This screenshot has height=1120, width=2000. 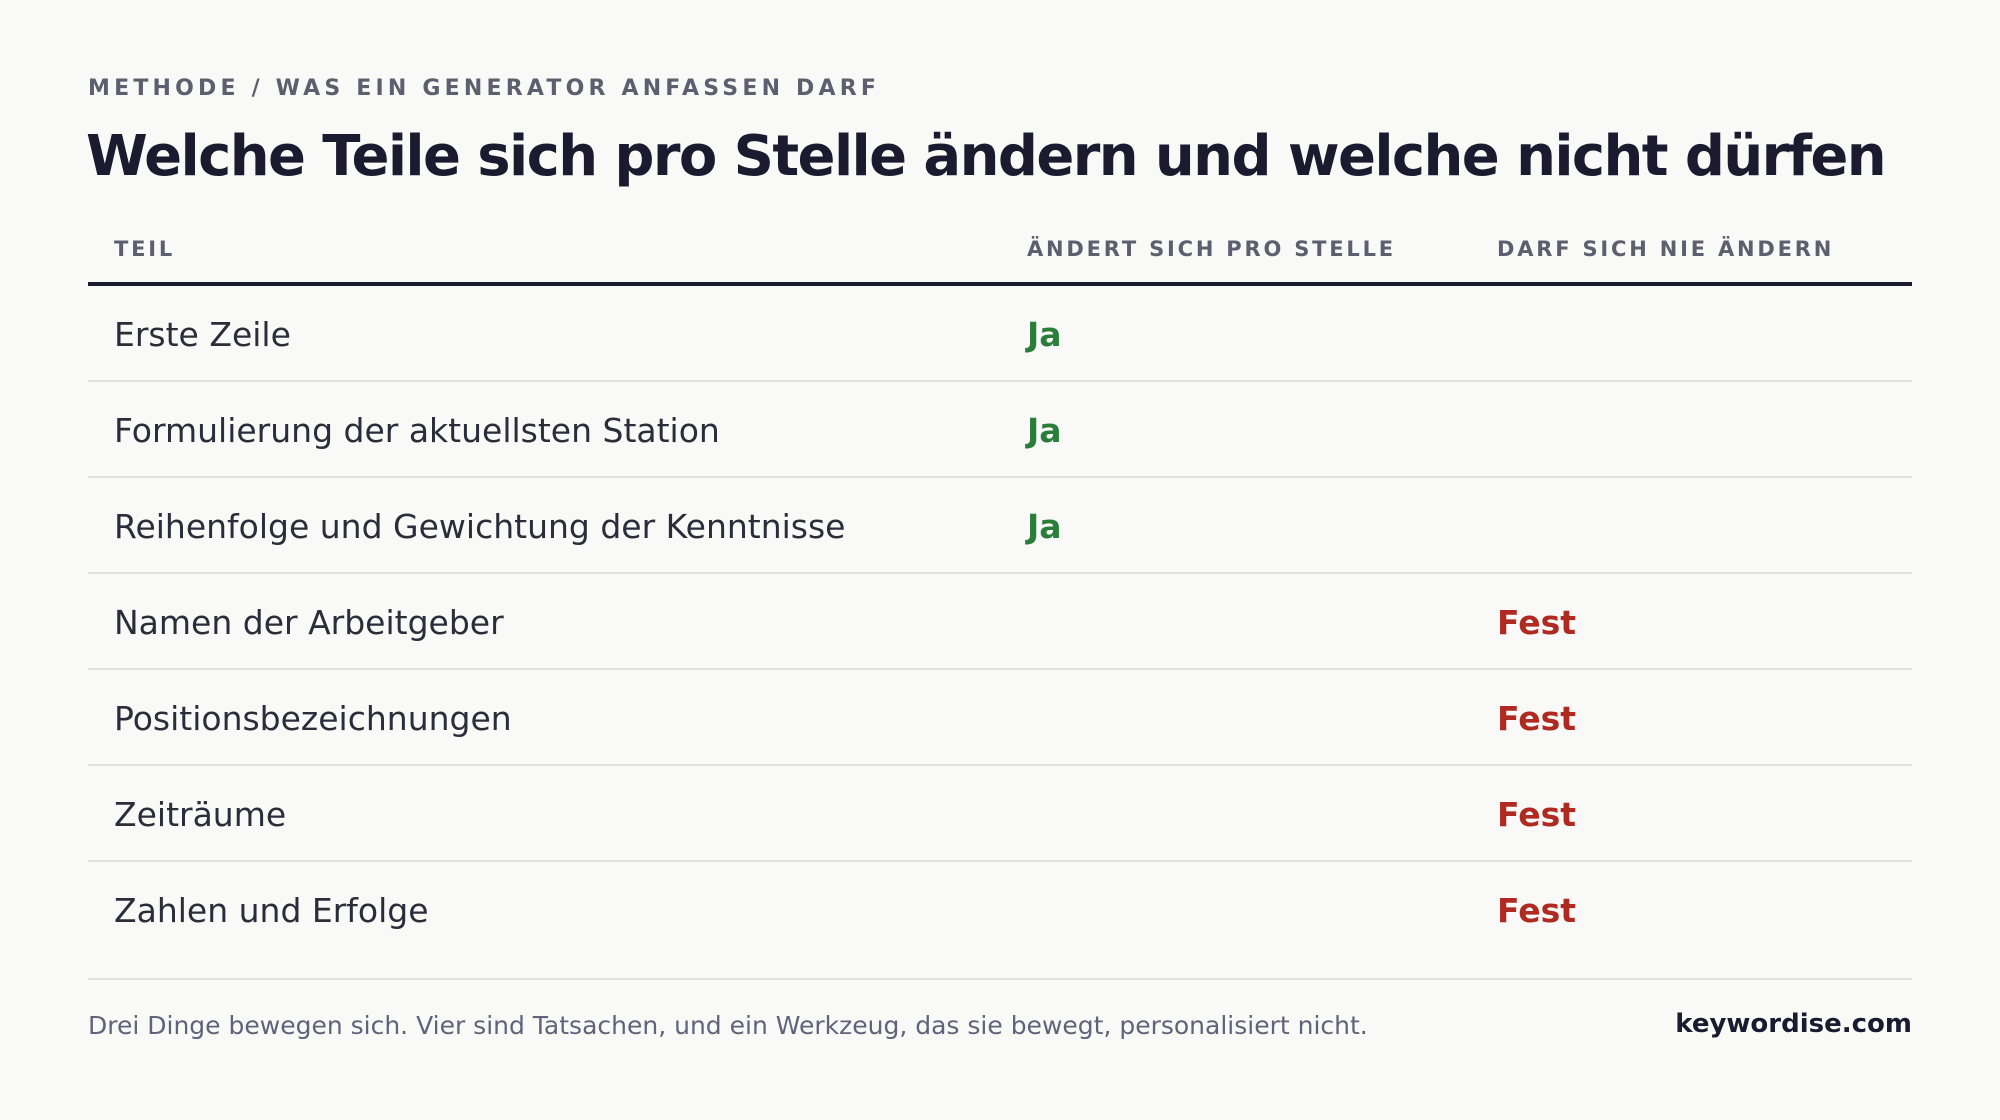 I want to click on table-row: Namen der Arbeitgeber Fest, so click(x=1000, y=622).